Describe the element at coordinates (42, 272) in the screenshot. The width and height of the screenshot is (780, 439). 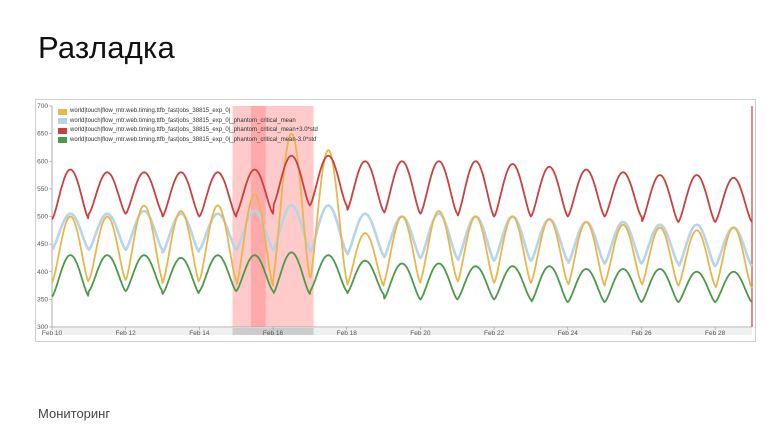
I see `y-tick-label: 400` at that location.